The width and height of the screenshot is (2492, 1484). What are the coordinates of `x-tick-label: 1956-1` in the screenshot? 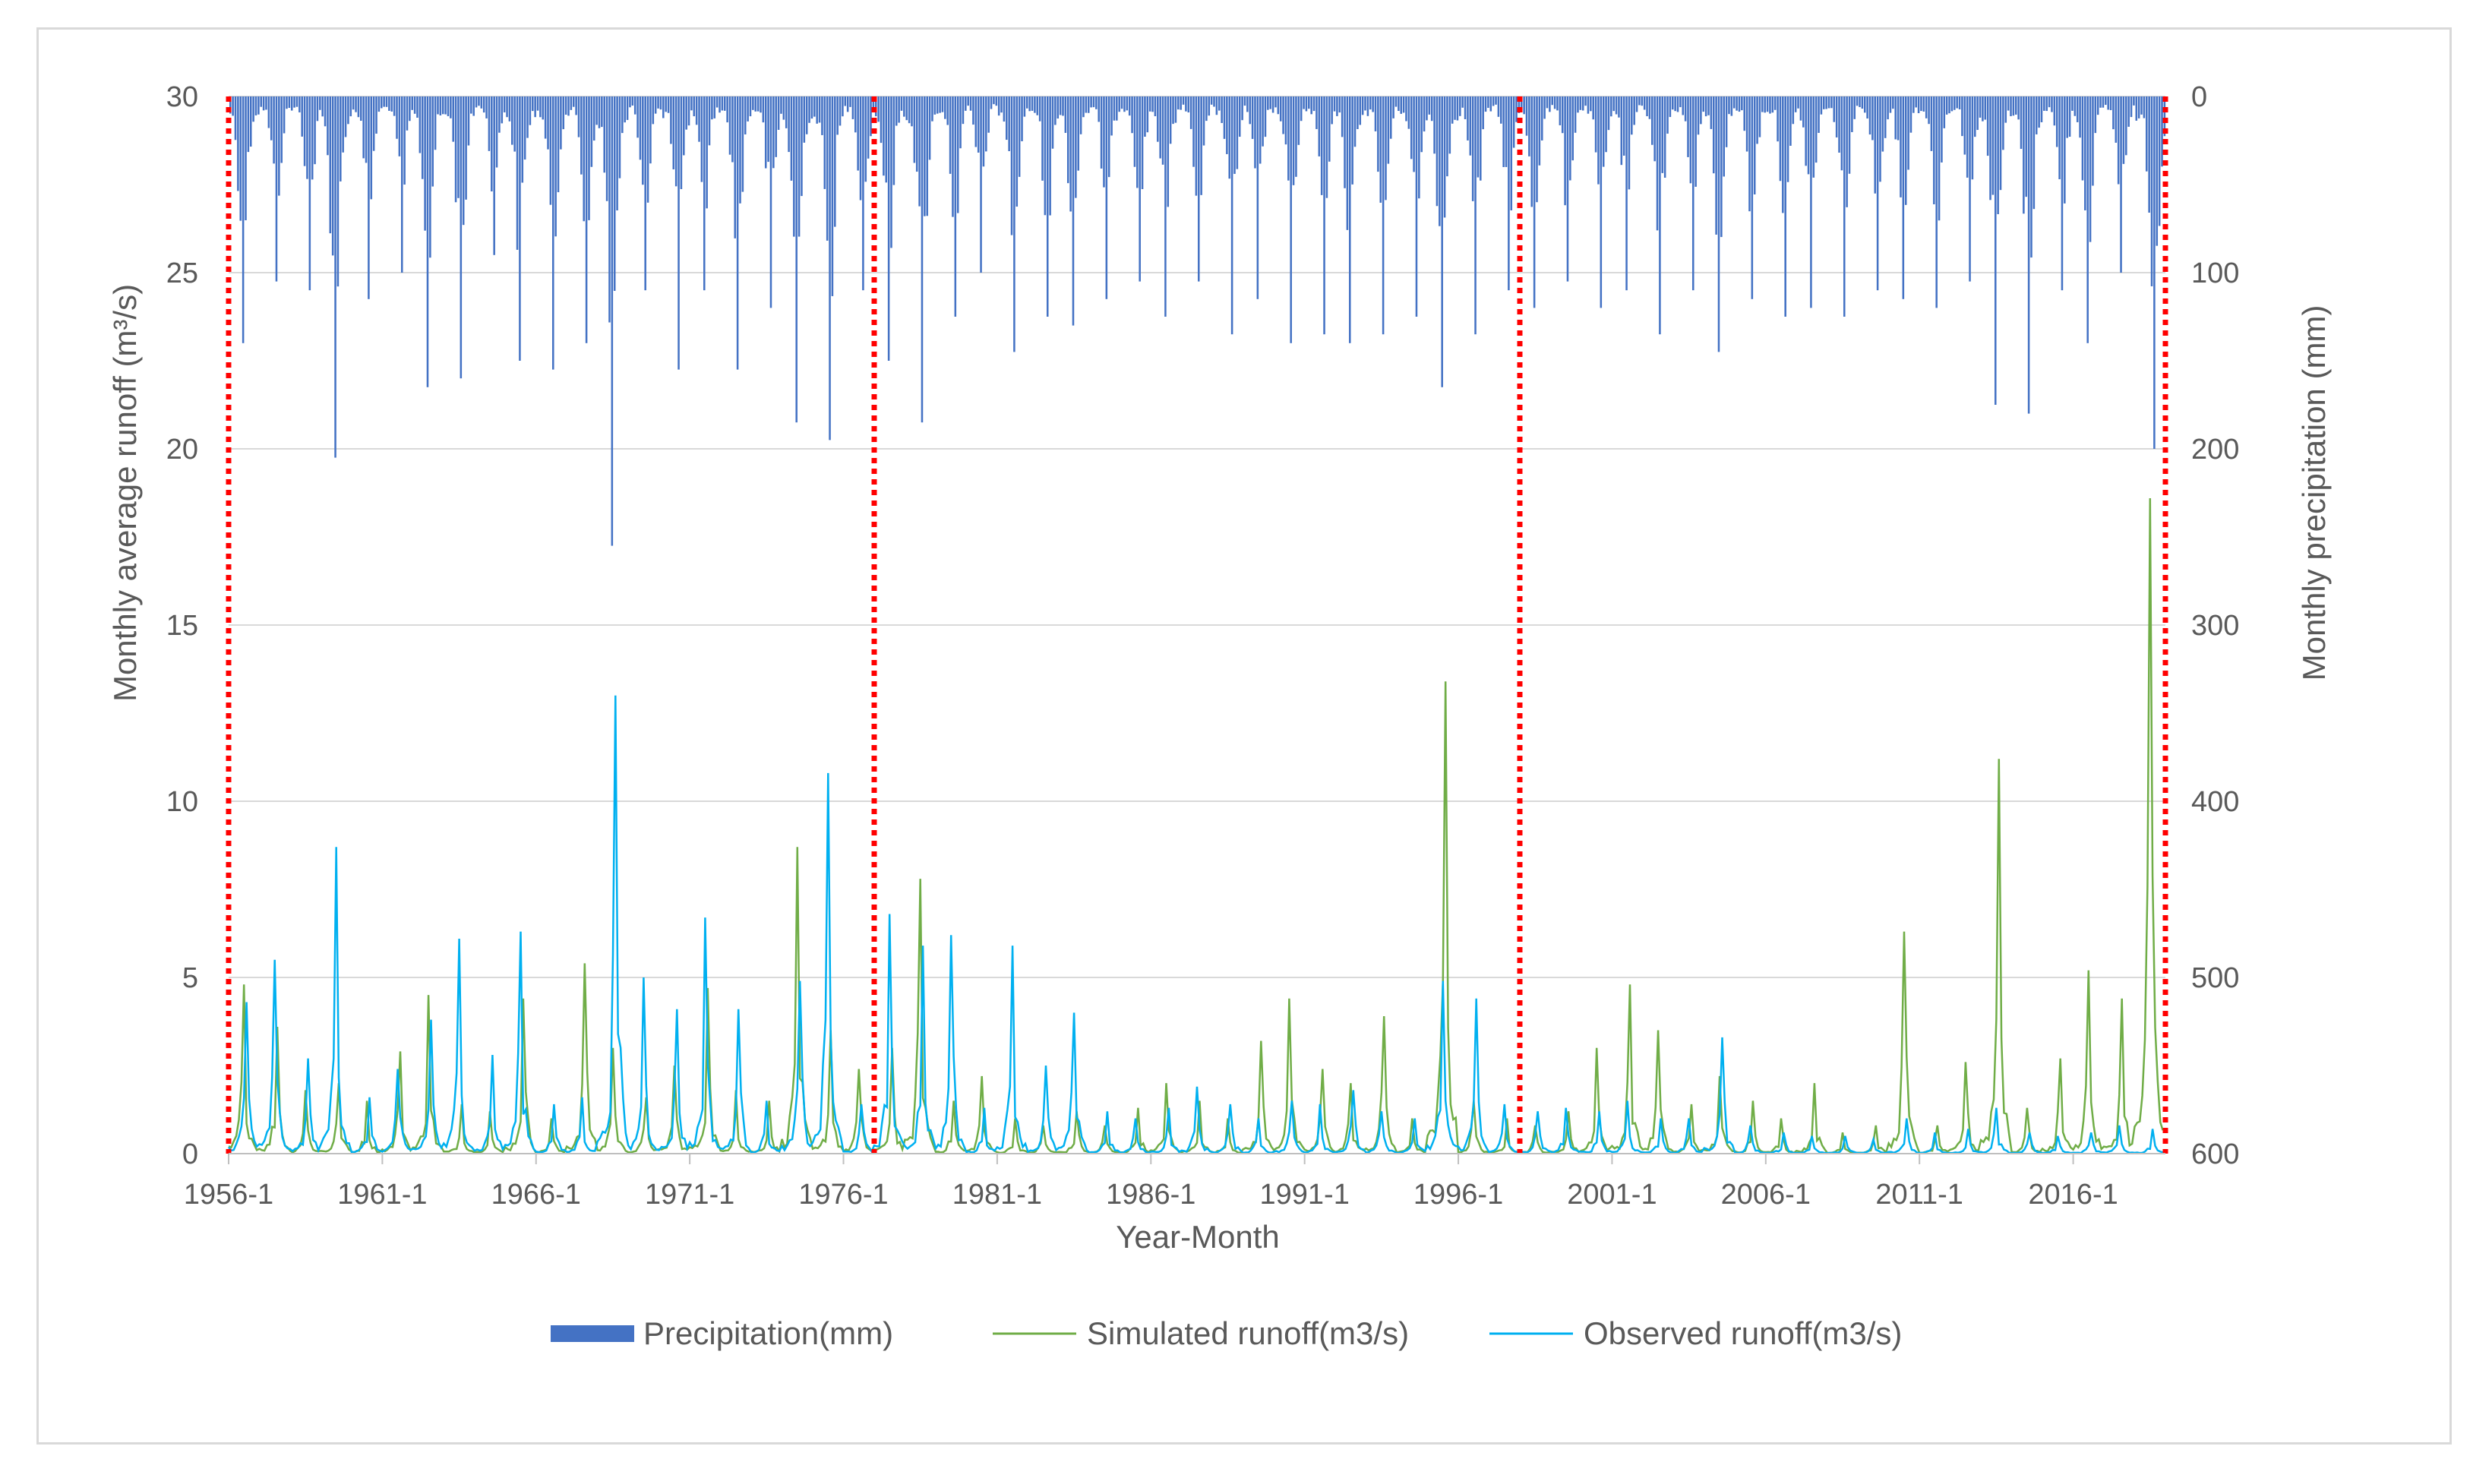 It's located at (228, 1195).